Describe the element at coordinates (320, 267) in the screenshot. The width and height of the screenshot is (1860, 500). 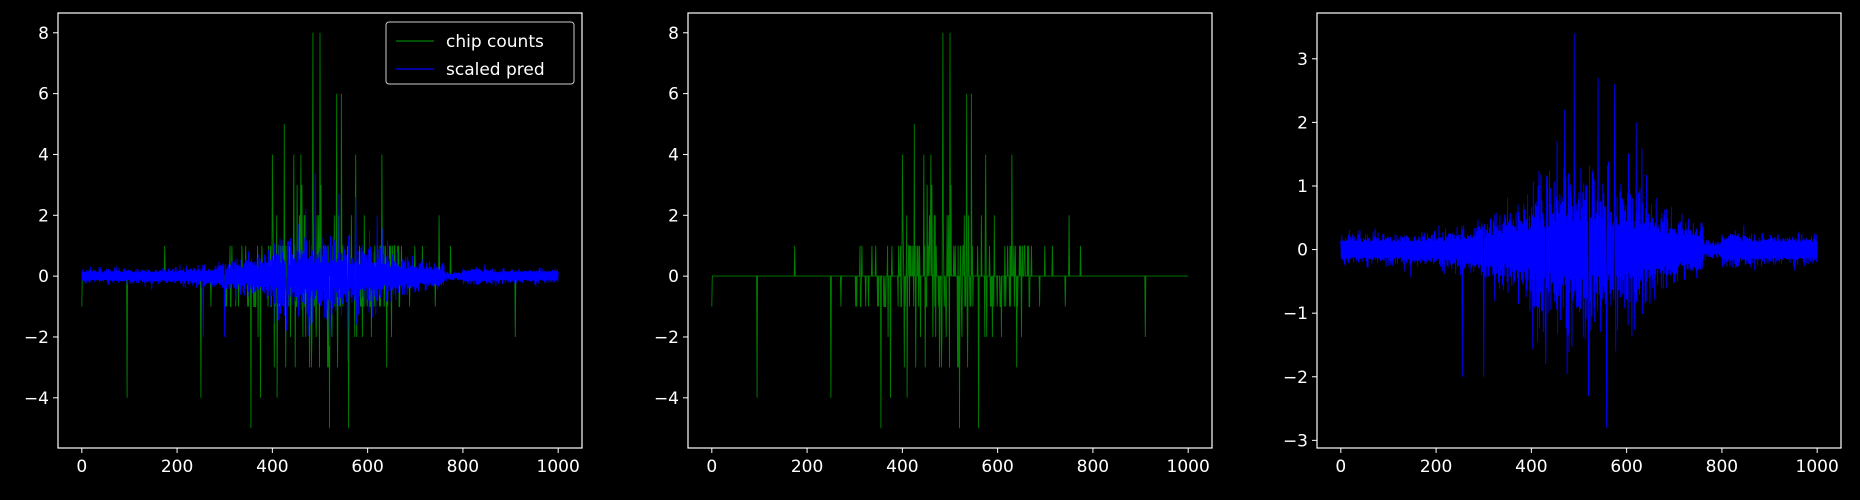
I see `series-line-scaled-pred` at that location.